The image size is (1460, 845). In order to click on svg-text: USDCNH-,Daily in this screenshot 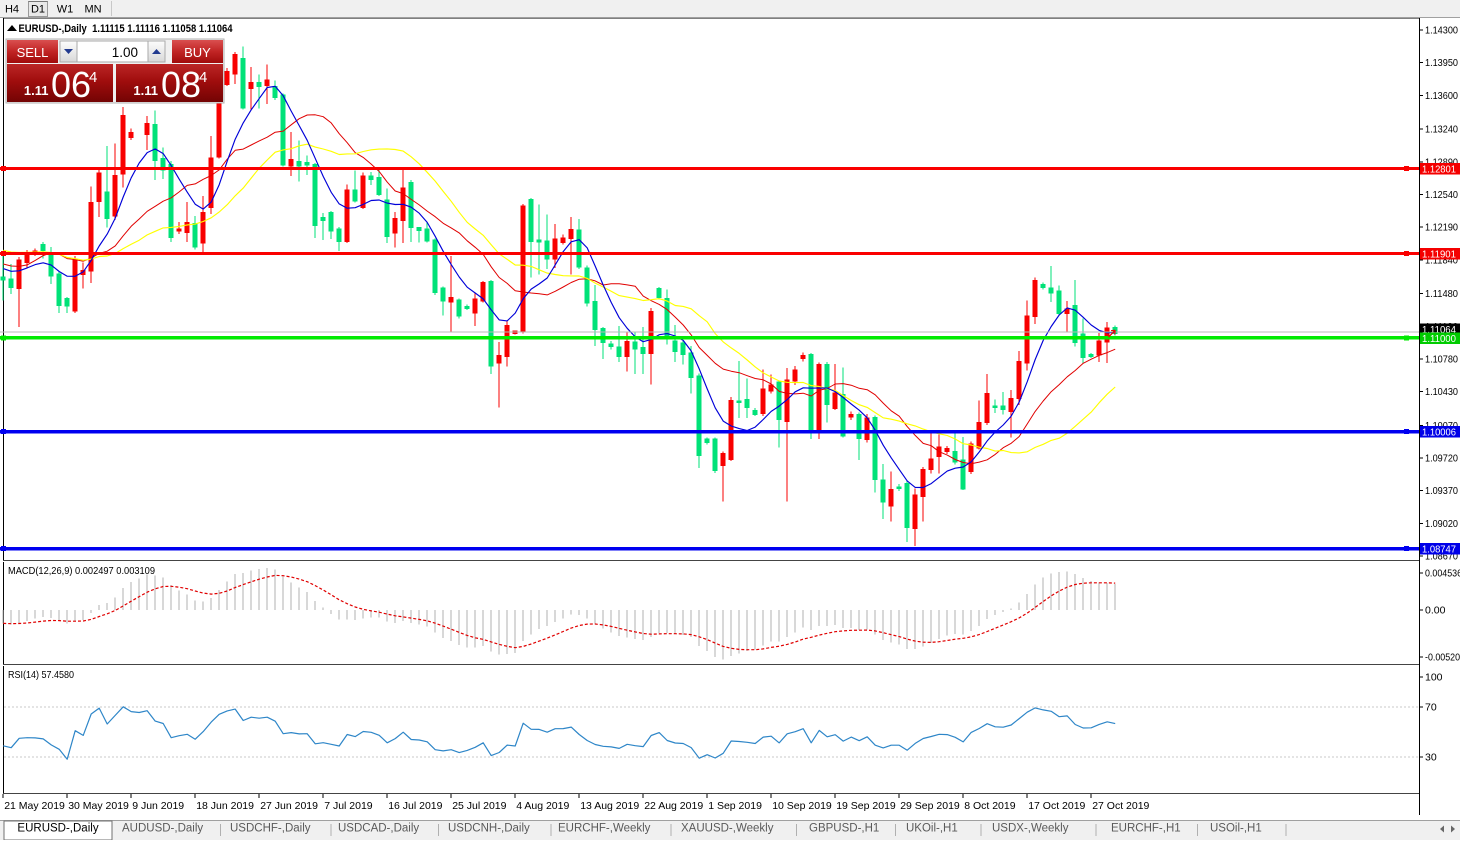, I will do `click(489, 829)`.